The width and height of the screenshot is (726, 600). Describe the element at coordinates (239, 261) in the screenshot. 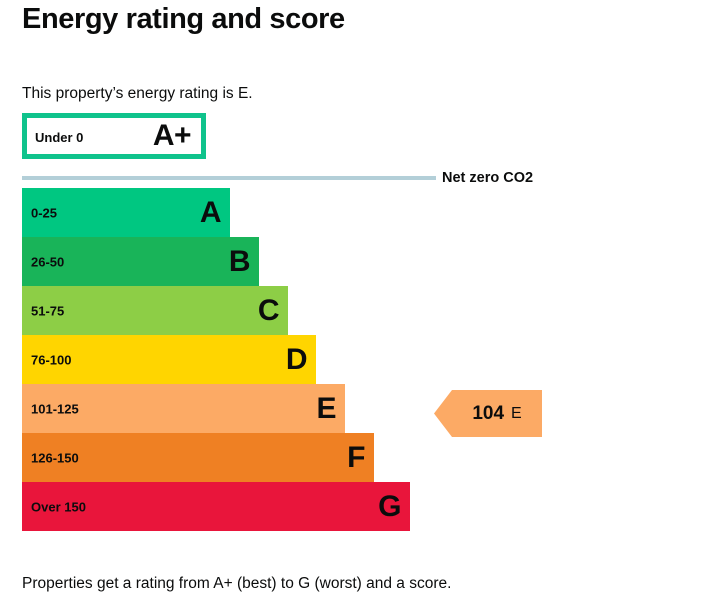

I see `rating-letter-b: B` at that location.